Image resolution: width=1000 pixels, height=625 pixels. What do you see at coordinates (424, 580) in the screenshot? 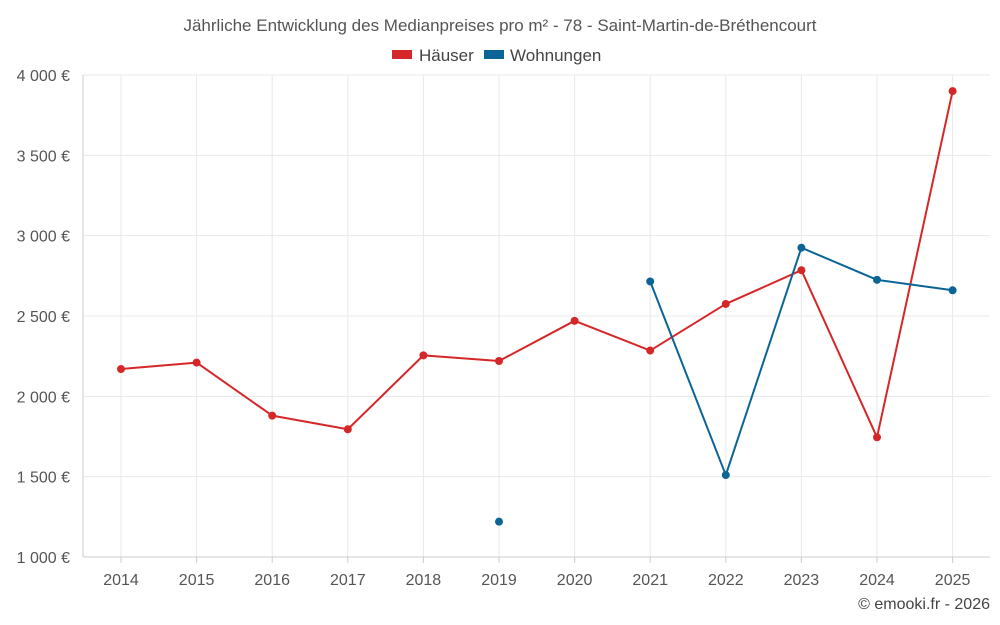
I see `x-tick-label: 2018` at bounding box center [424, 580].